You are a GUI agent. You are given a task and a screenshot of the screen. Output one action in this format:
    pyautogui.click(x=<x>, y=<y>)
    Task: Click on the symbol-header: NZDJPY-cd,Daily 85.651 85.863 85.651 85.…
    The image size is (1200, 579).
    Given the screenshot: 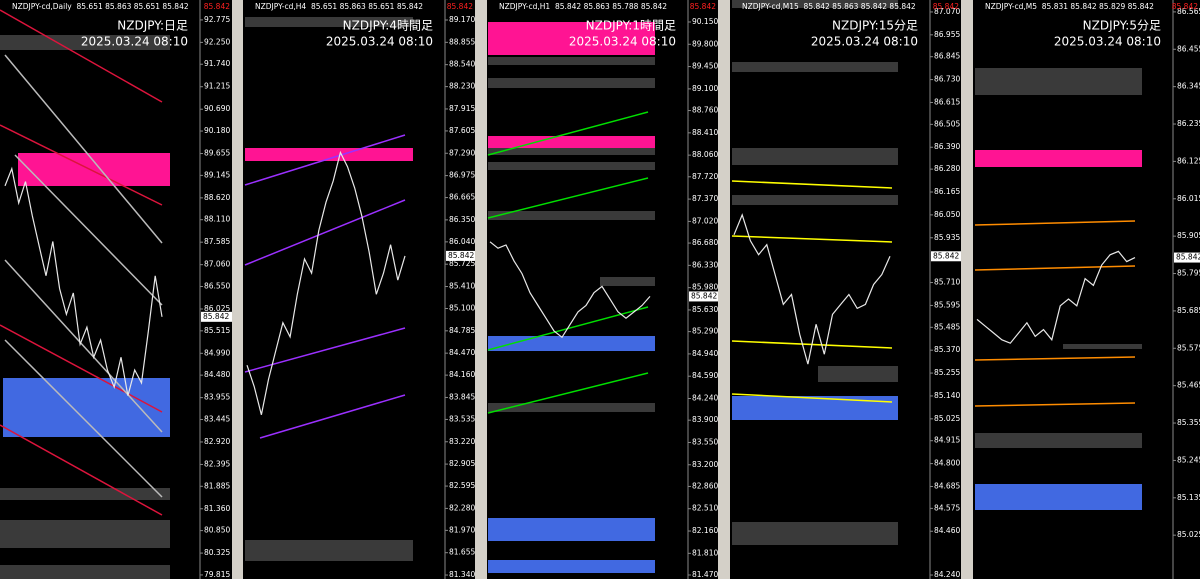 What is the action you would take?
    pyautogui.click(x=100, y=6)
    